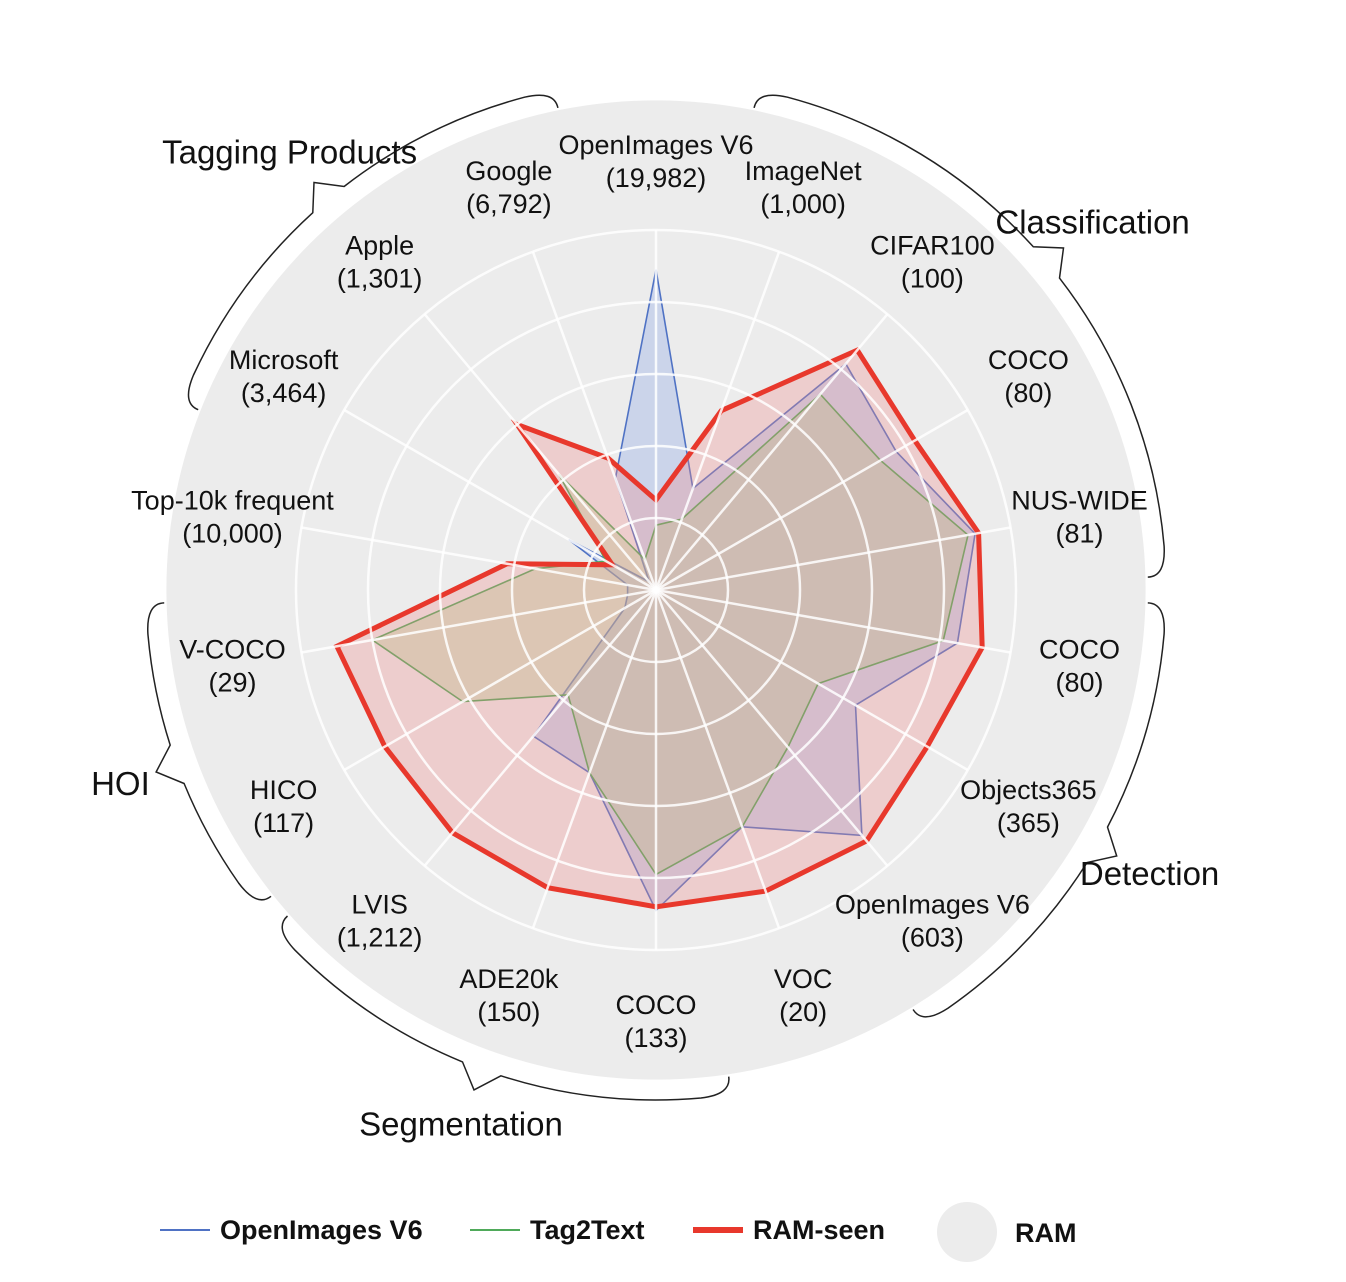 The image size is (1346, 1282). I want to click on axis-count: (150), so click(508, 1012).